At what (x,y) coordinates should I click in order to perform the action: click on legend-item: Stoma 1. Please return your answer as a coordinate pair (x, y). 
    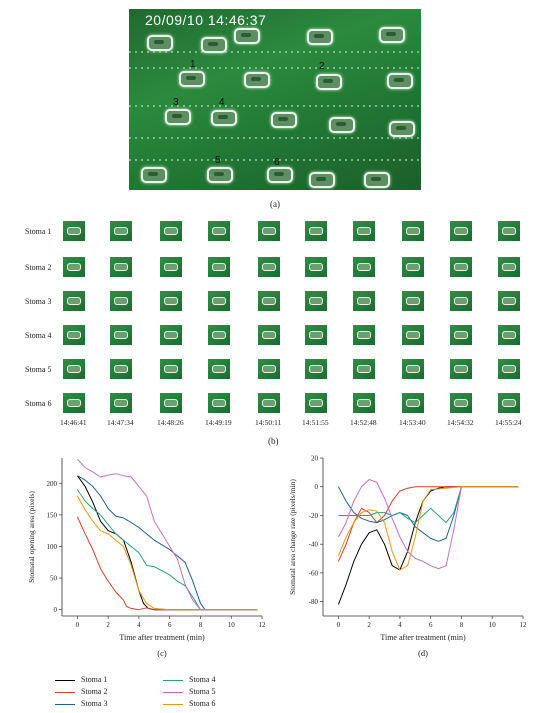
    Looking at the image, I should click on (81, 679).